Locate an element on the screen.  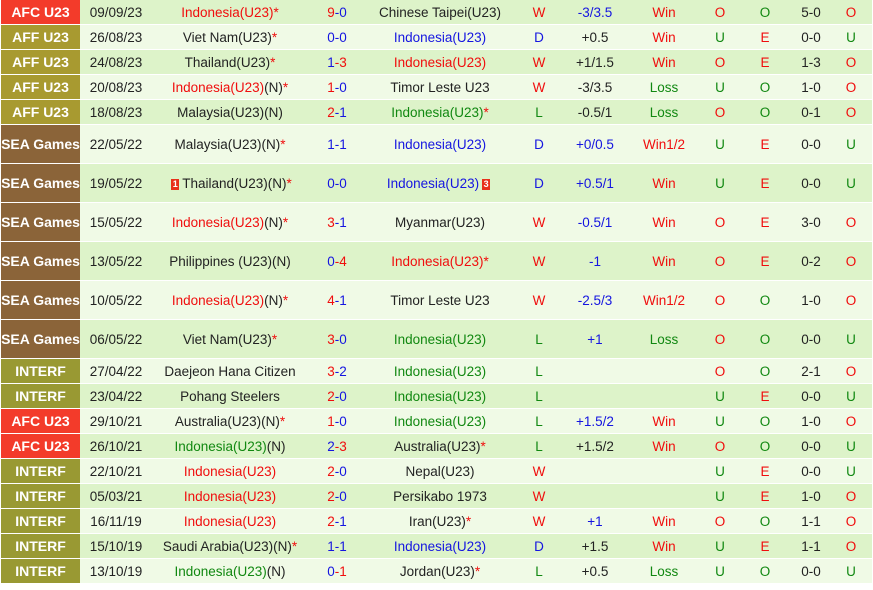
score: 3-0 is located at coordinates (337, 339).